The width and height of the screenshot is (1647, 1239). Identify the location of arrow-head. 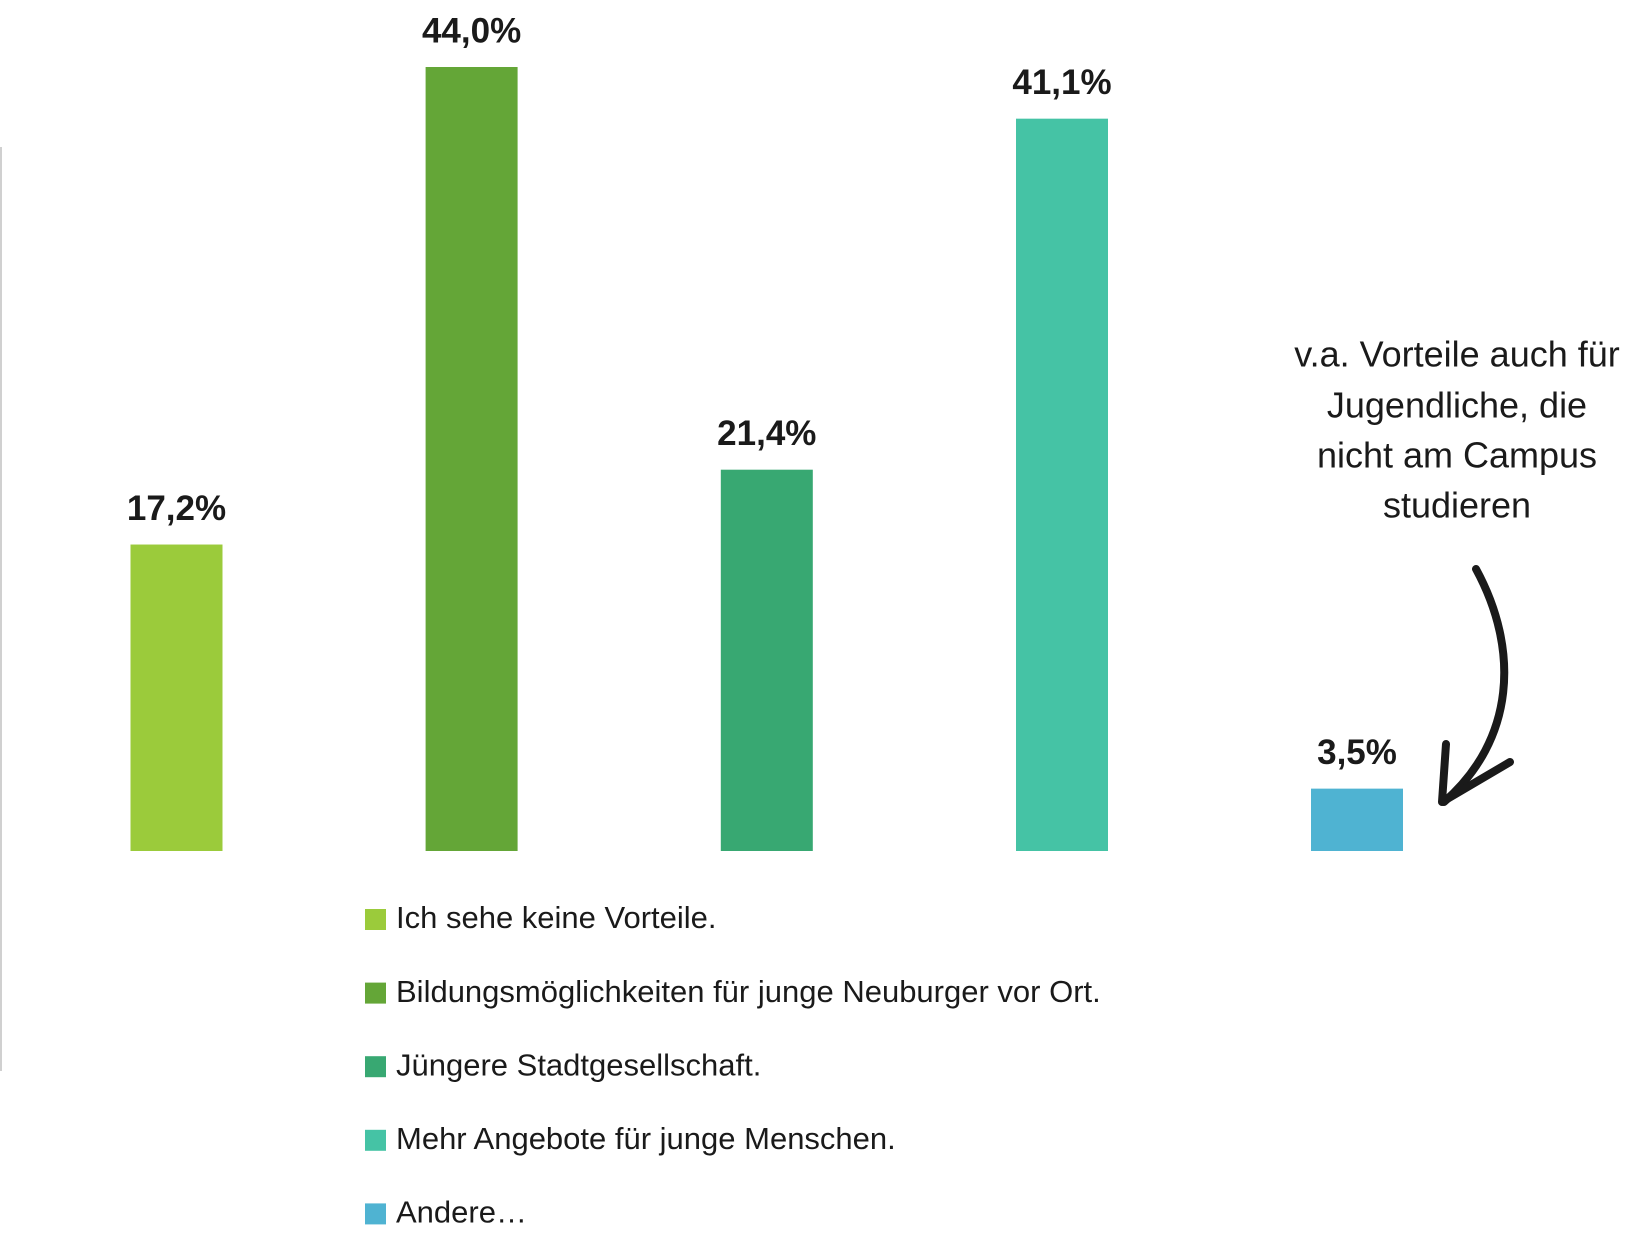
(1476, 773).